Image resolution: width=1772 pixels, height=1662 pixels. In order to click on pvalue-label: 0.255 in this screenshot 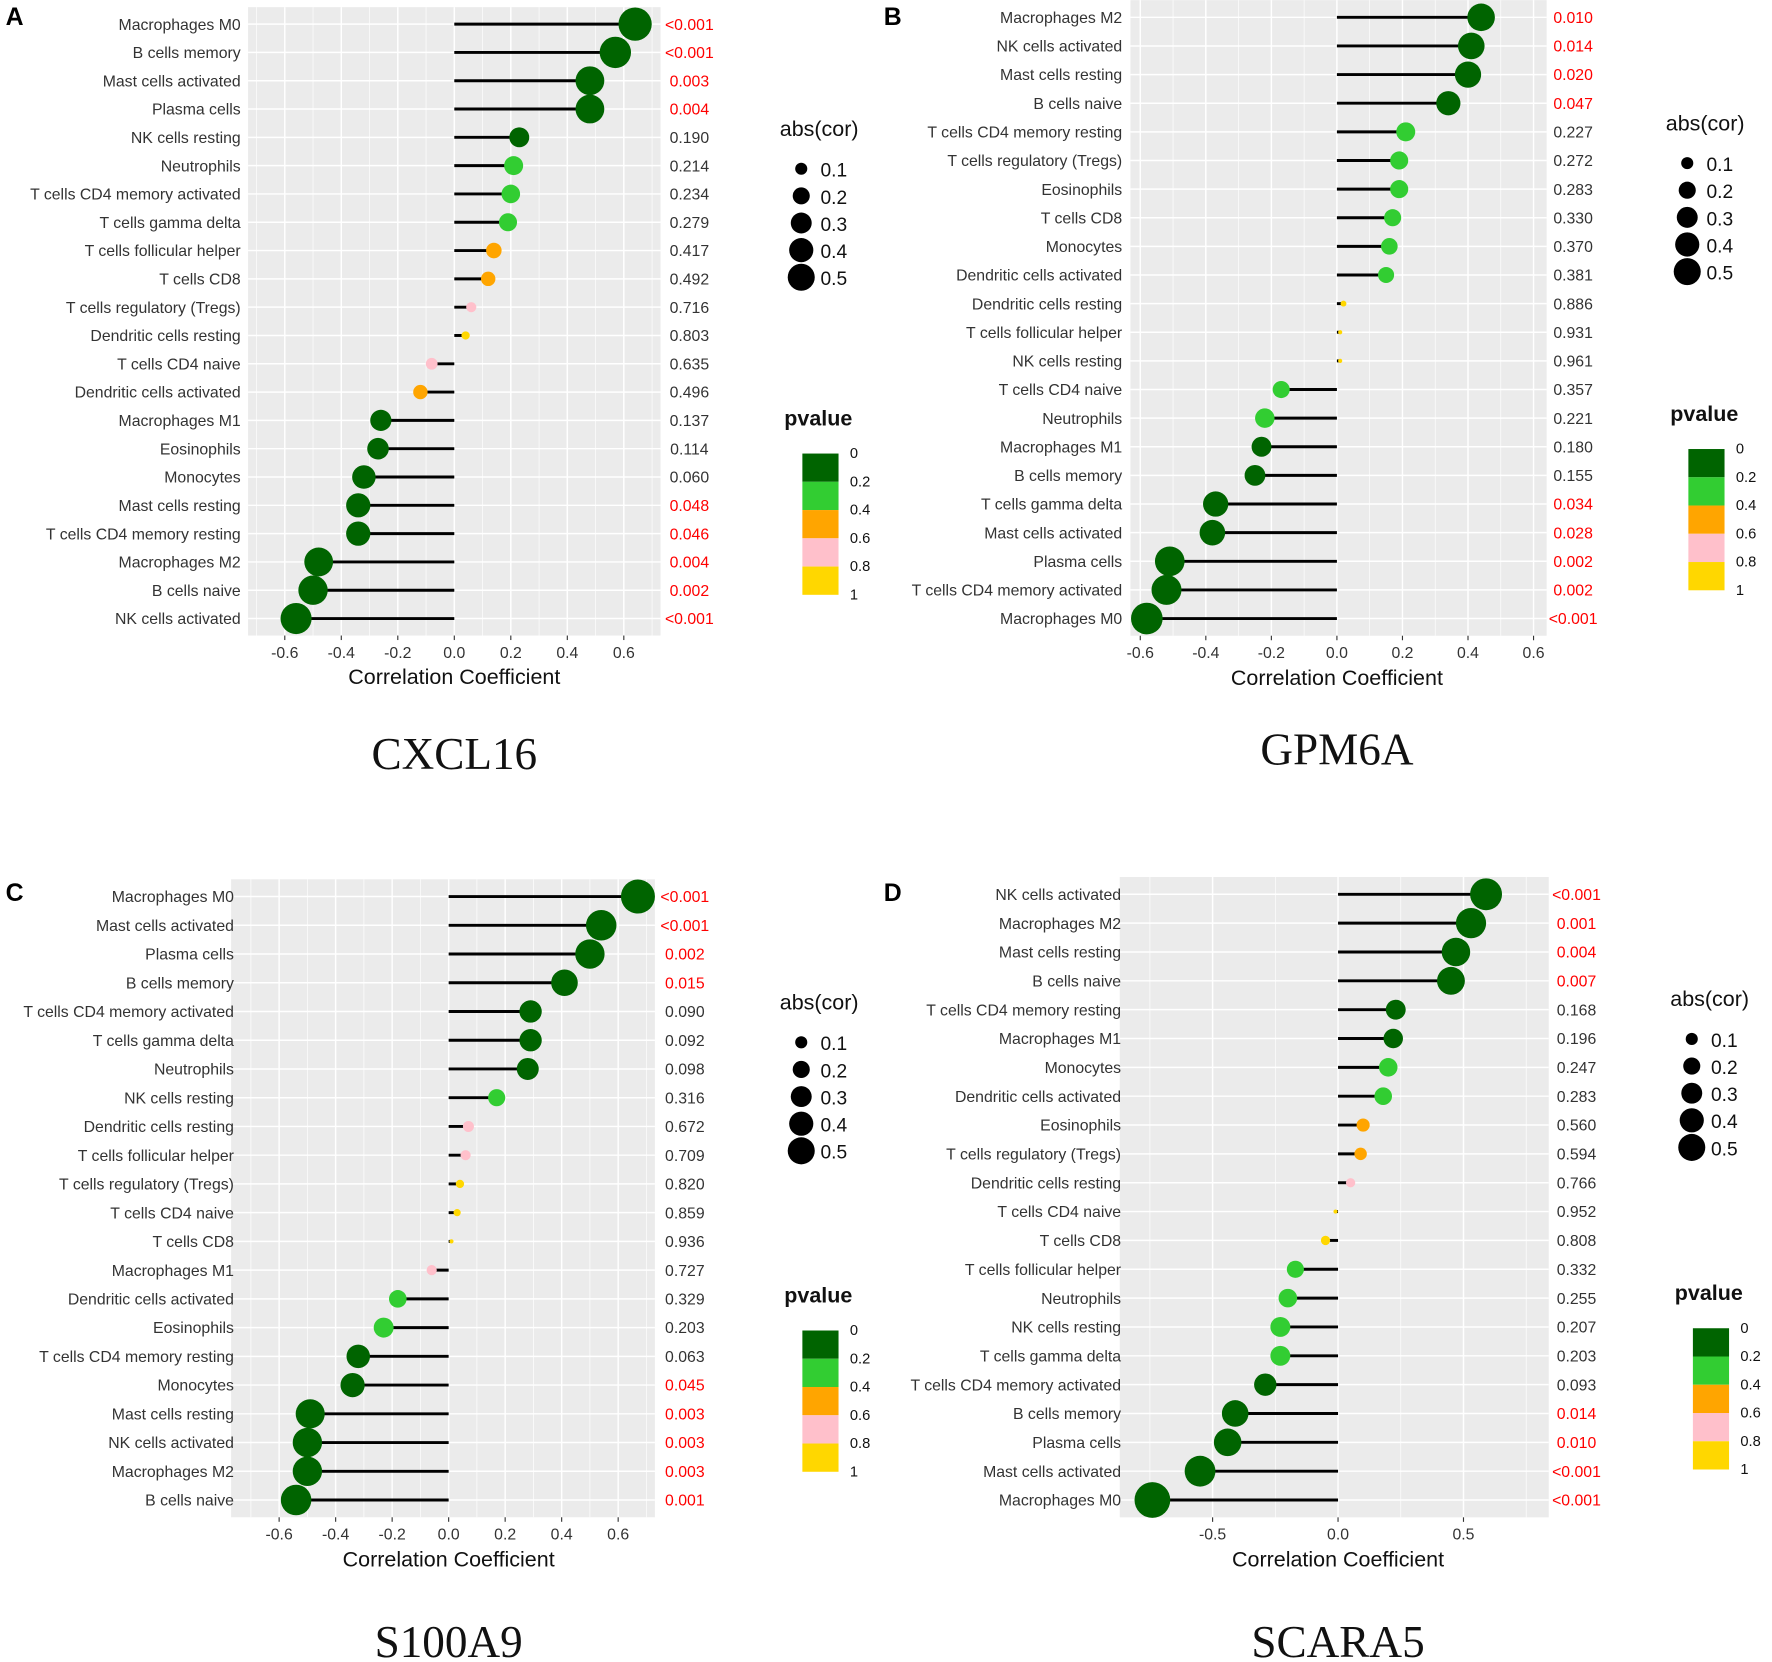, I will do `click(1577, 1299)`.